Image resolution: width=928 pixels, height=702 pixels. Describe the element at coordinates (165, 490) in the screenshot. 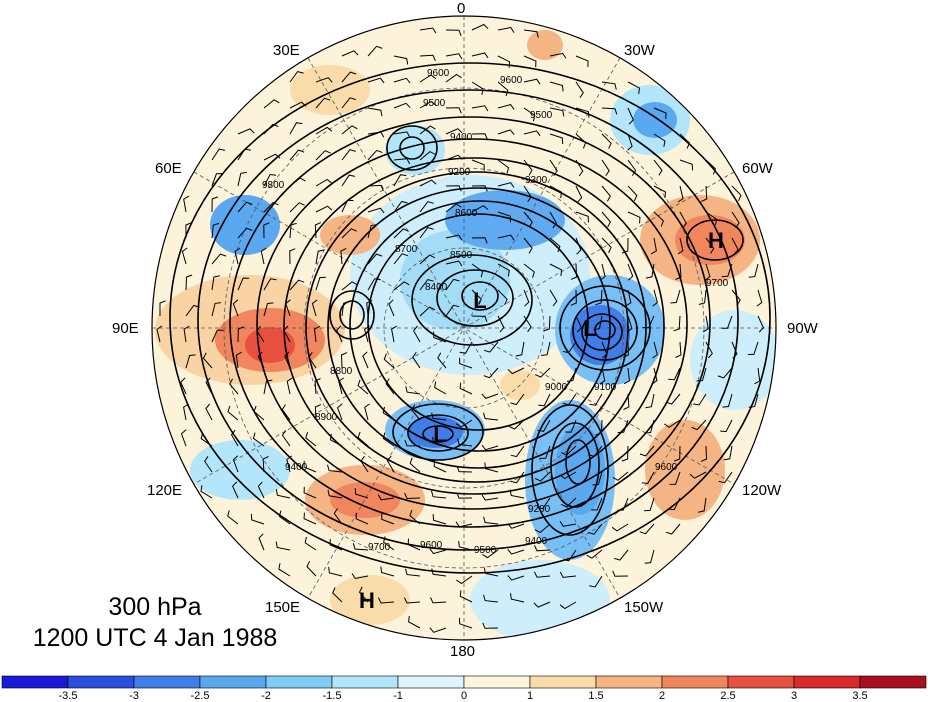

I see `longitude-label-120e: 120E` at that location.